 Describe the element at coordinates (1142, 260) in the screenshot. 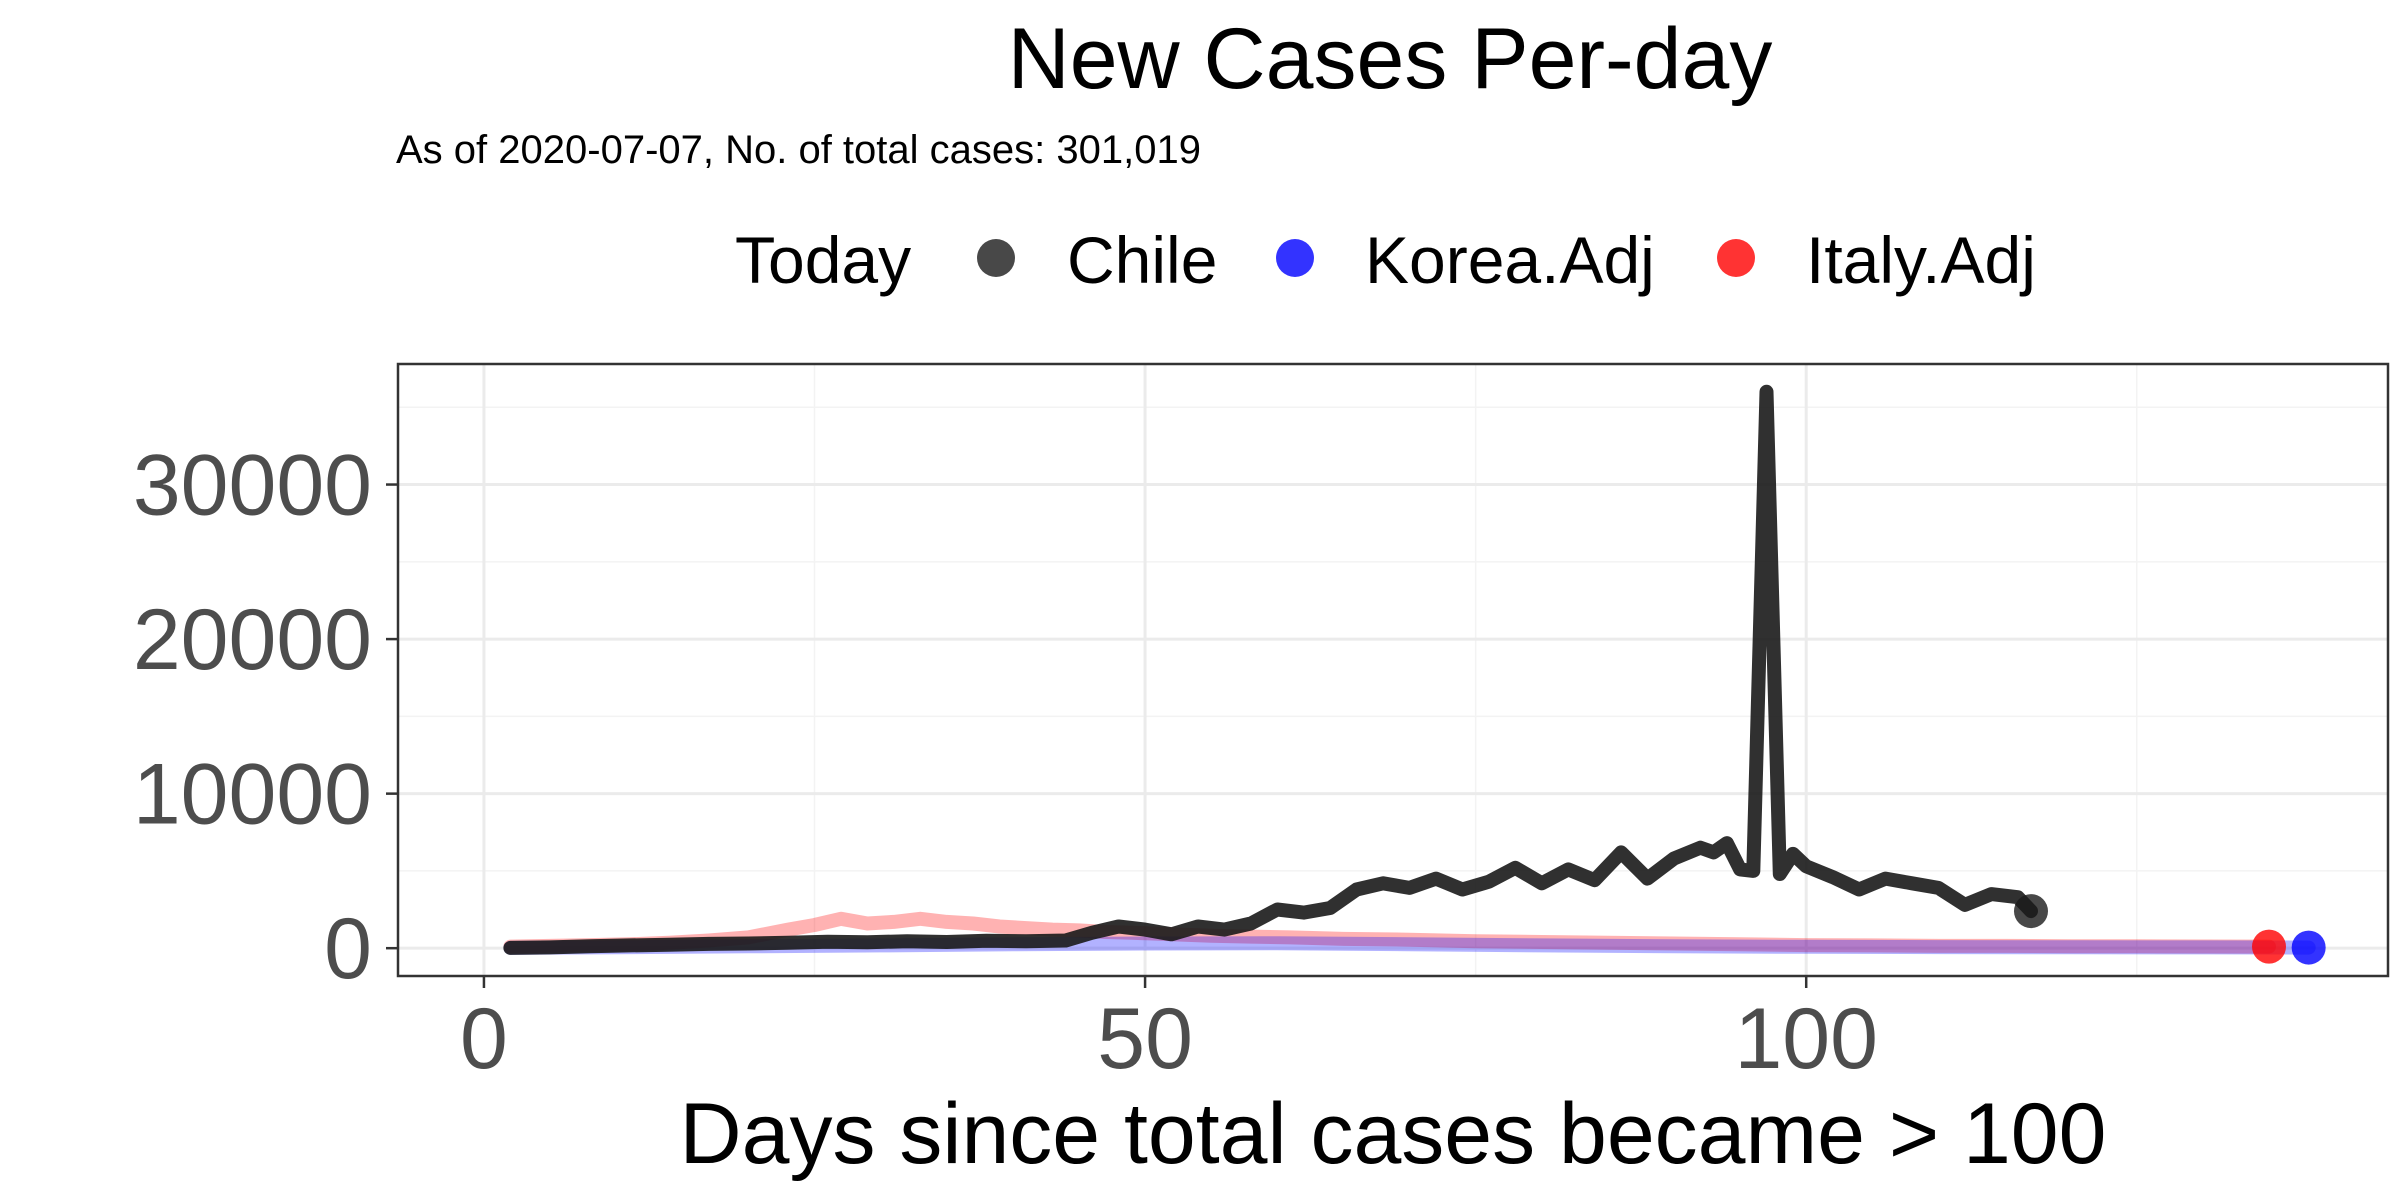

I see `legend-label-chile: Chile` at that location.